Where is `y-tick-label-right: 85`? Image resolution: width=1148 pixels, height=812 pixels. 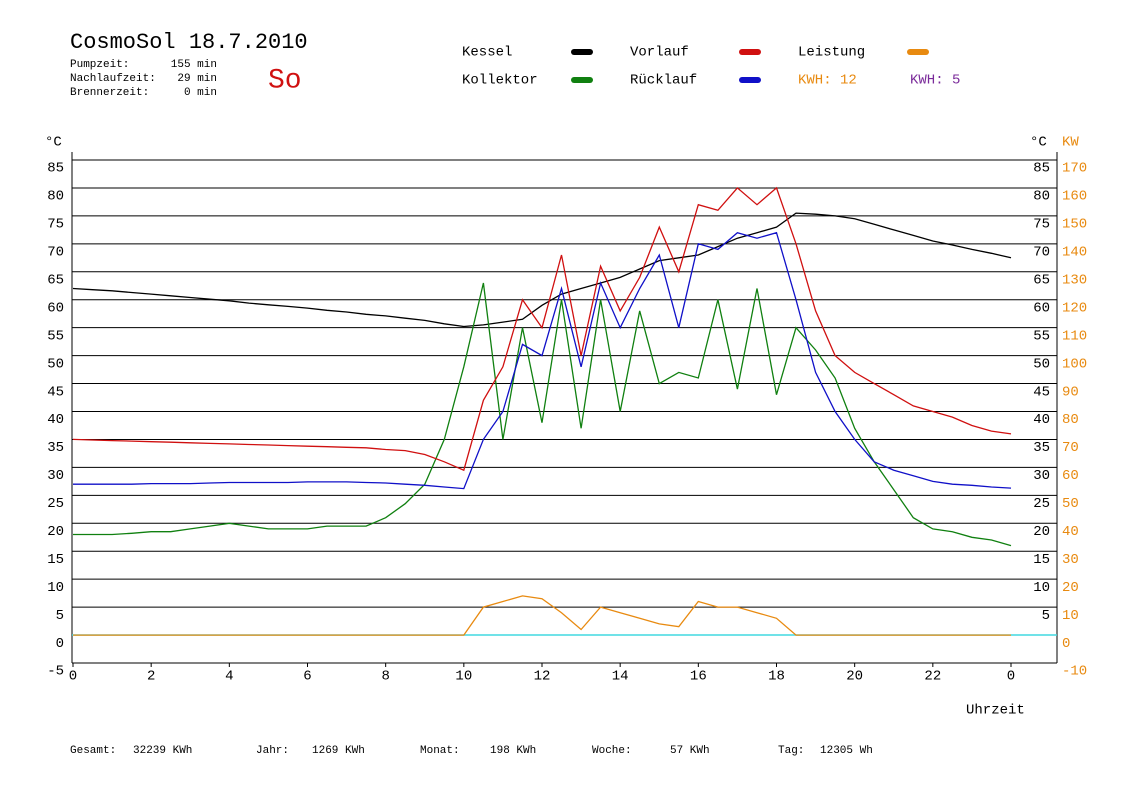 y-tick-label-right: 85 is located at coordinates (1041, 169).